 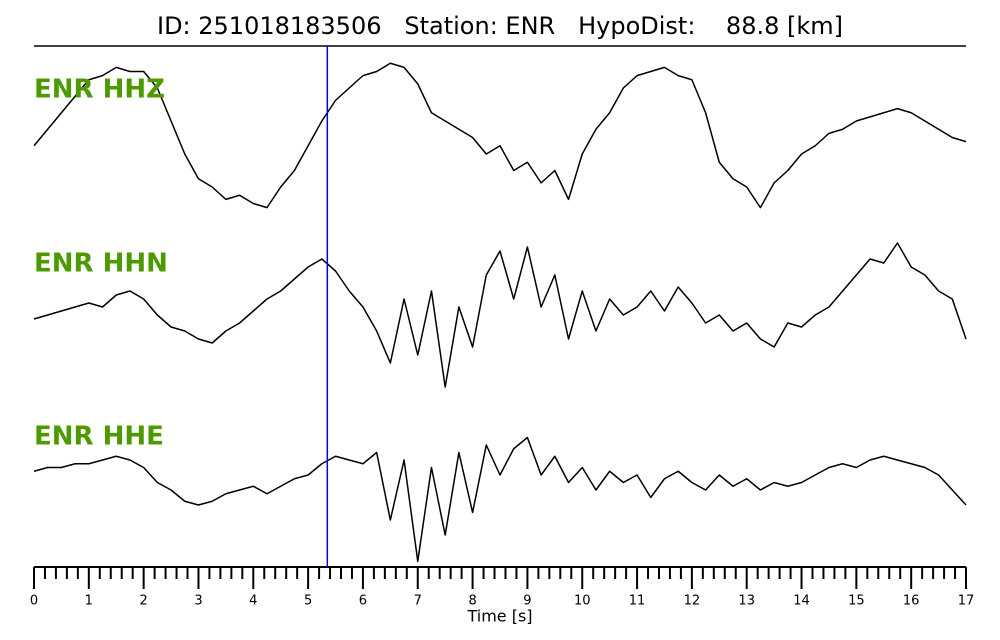 I want to click on x-tick-label: 3, so click(x=198, y=601).